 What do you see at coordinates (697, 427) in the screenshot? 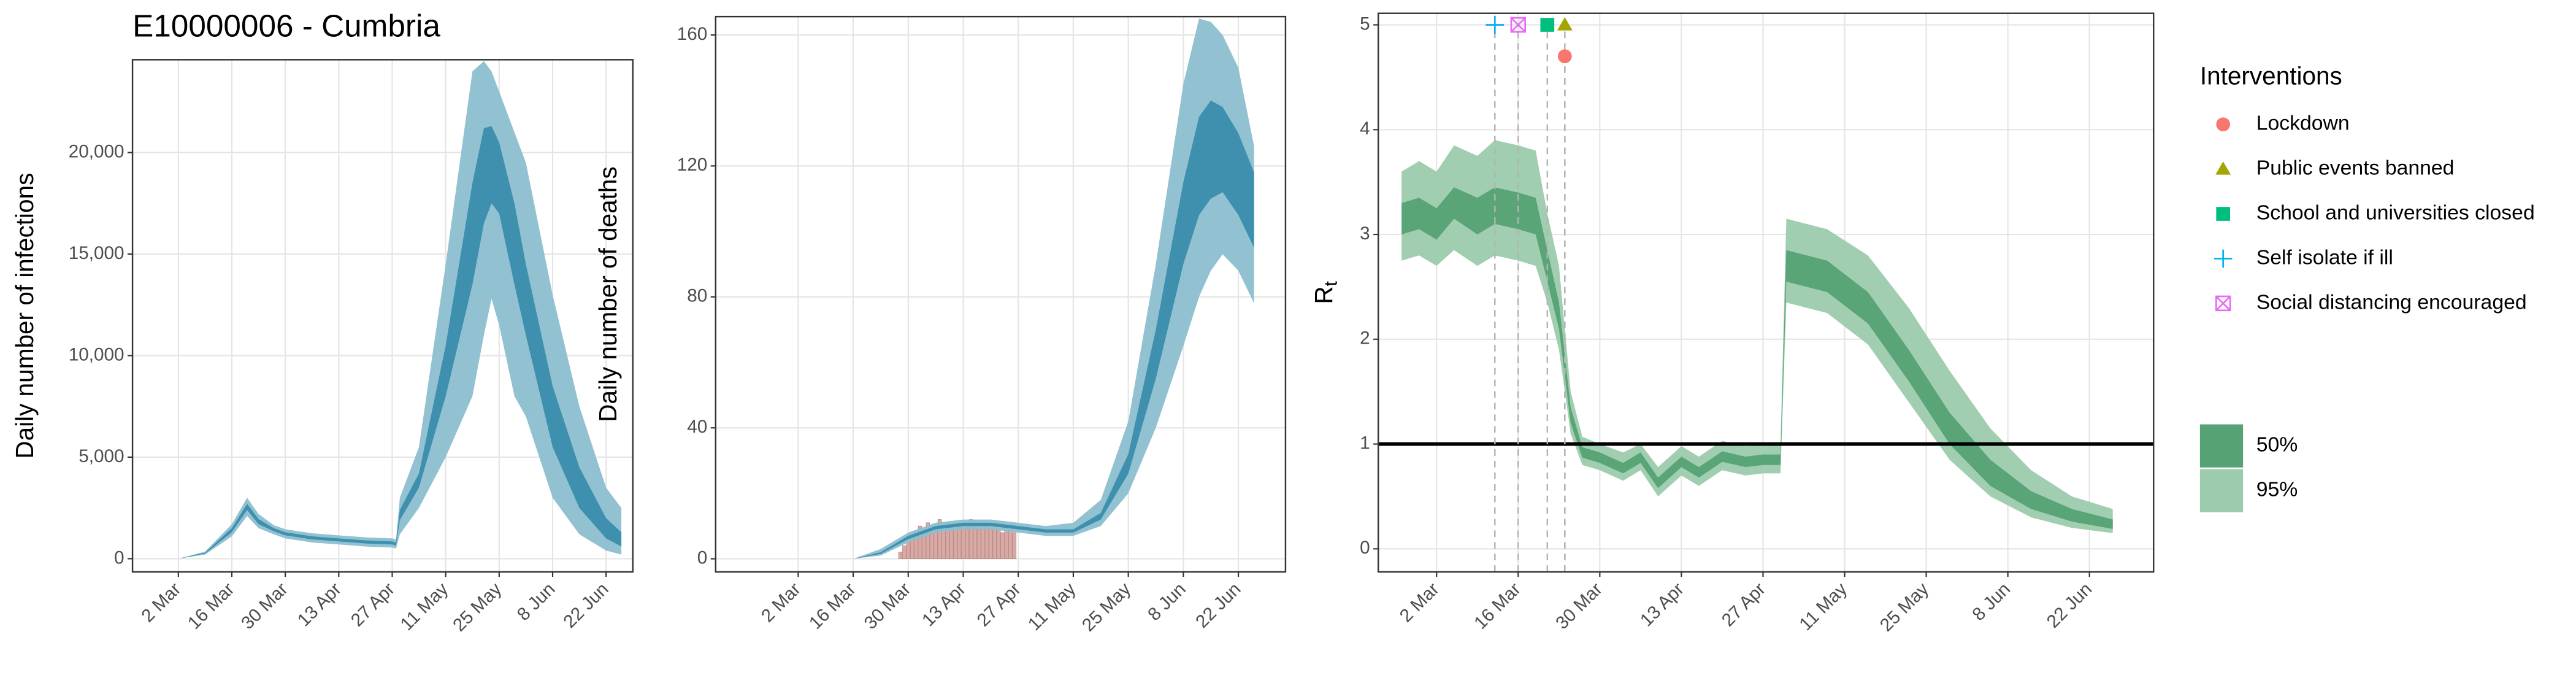
I see `y-tick-label: 40` at bounding box center [697, 427].